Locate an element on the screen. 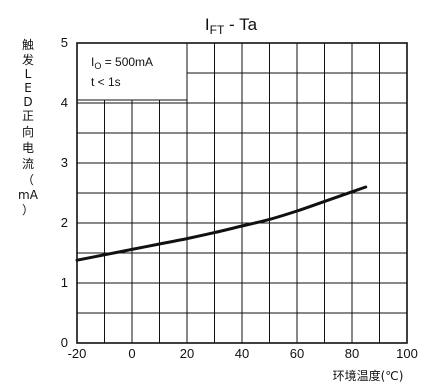 The width and height of the screenshot is (423, 387). x-tick-label: 40 is located at coordinates (242, 353).